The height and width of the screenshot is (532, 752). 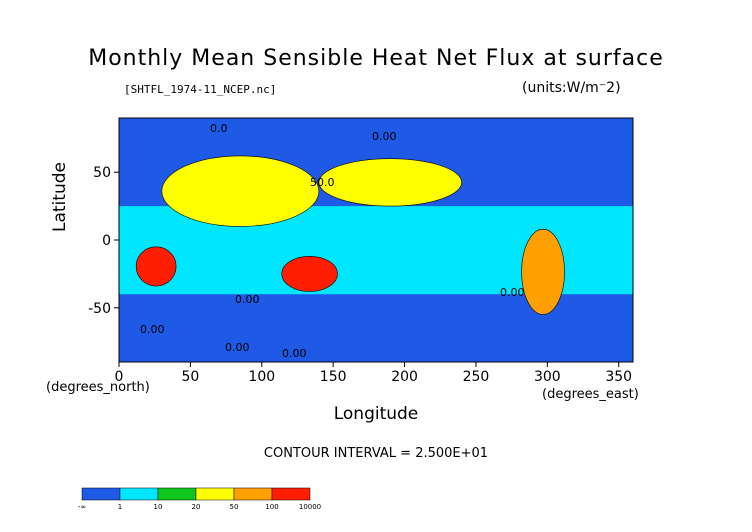 I want to click on colorbar: -∞ 1 10 20 50 100 10000, so click(x=199, y=499).